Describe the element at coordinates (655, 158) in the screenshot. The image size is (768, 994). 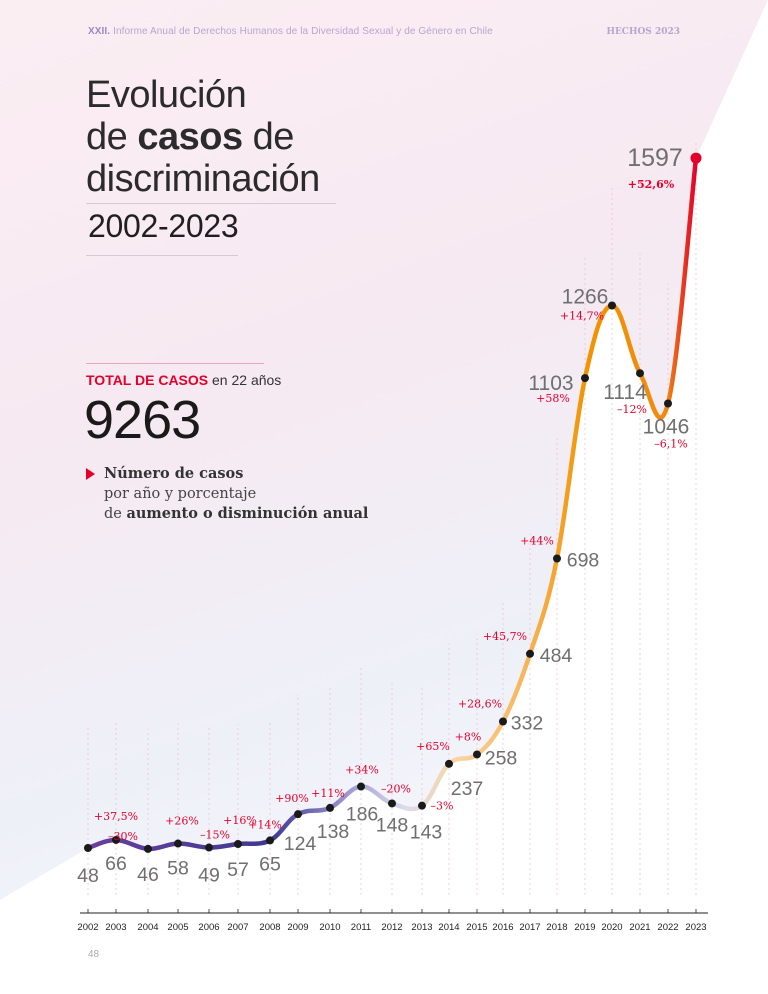
I see `value-label-2023: 1597` at that location.